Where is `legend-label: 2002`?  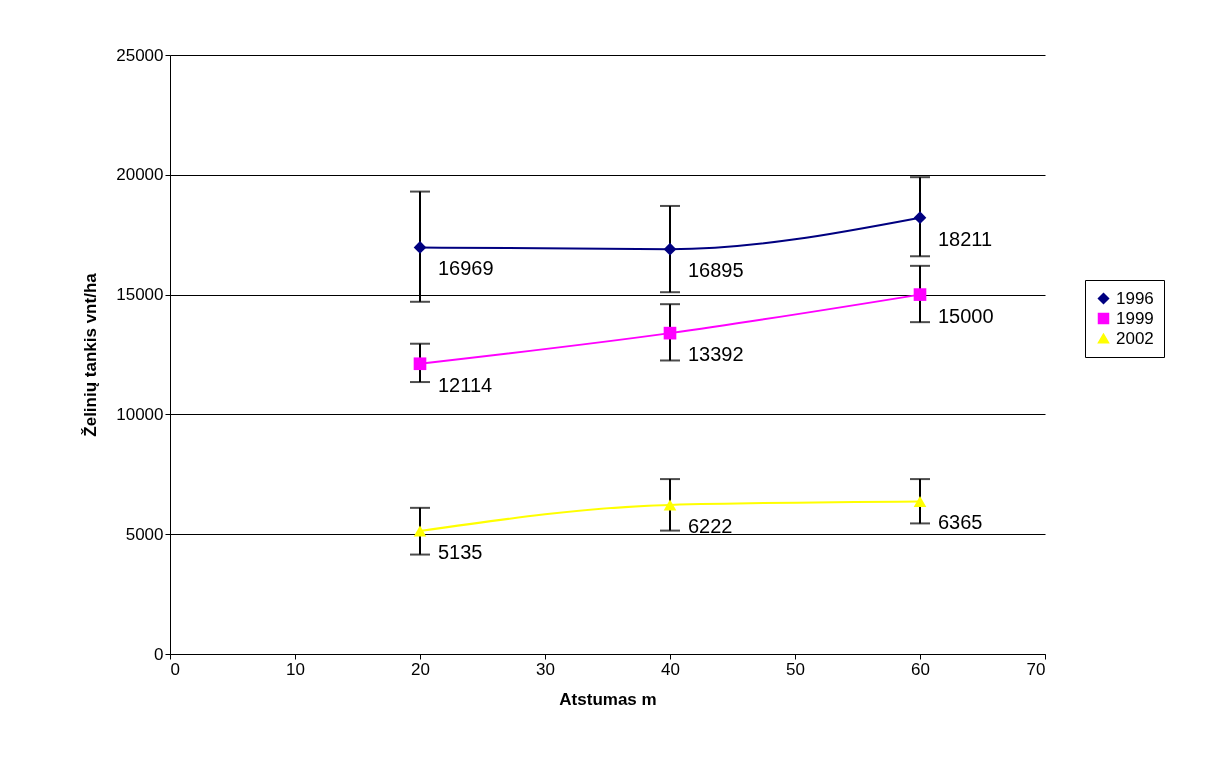 legend-label: 2002 is located at coordinates (1135, 338).